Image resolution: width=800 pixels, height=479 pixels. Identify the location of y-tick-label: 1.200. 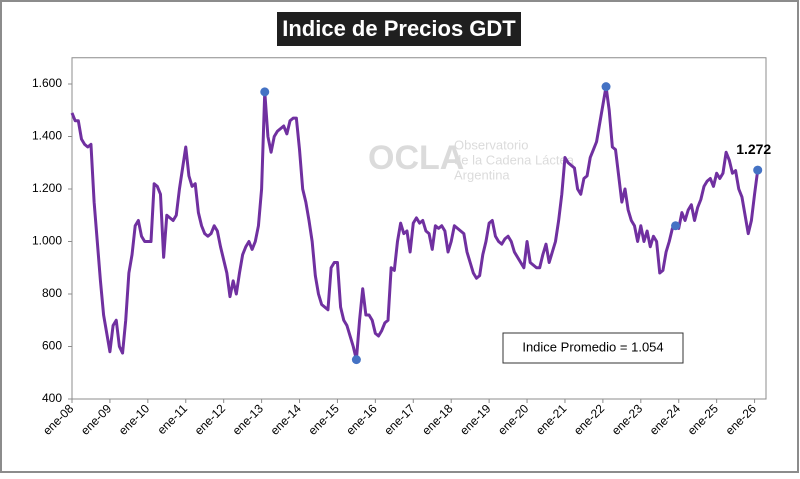
(47, 188).